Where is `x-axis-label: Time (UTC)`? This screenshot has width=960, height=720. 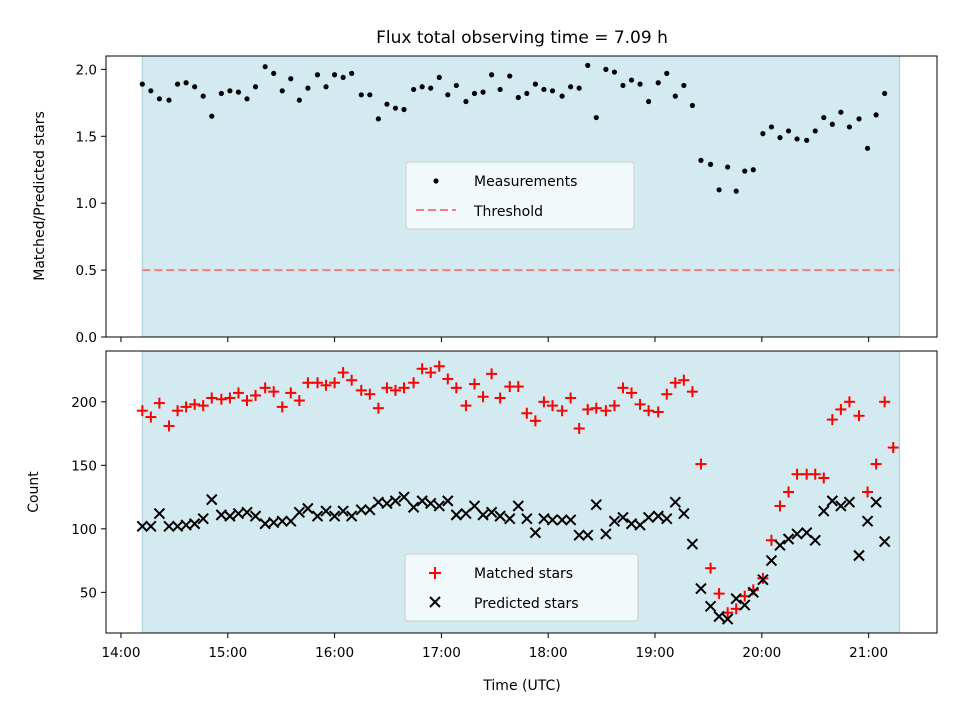 x-axis-label: Time (UTC) is located at coordinates (521, 686).